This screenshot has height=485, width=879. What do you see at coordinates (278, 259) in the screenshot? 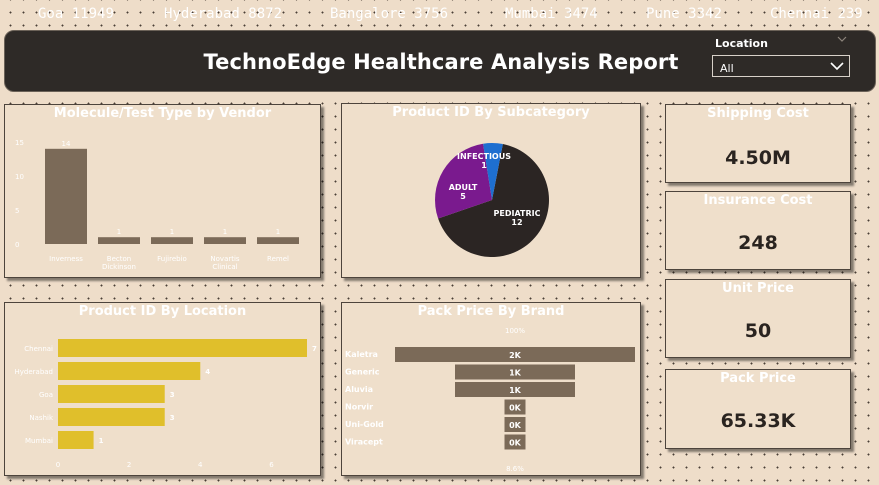
I see `x-tick-label: Remel` at bounding box center [278, 259].